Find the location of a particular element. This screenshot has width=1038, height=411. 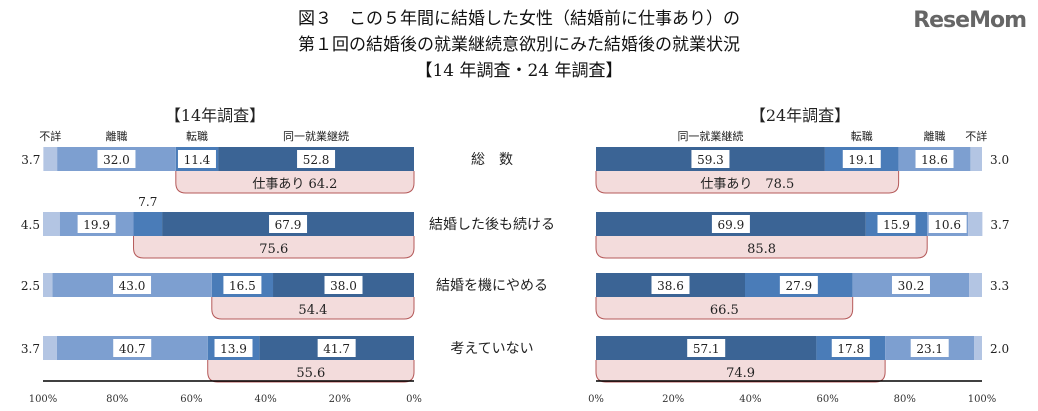

data-label: 2.5 is located at coordinates (30, 286).